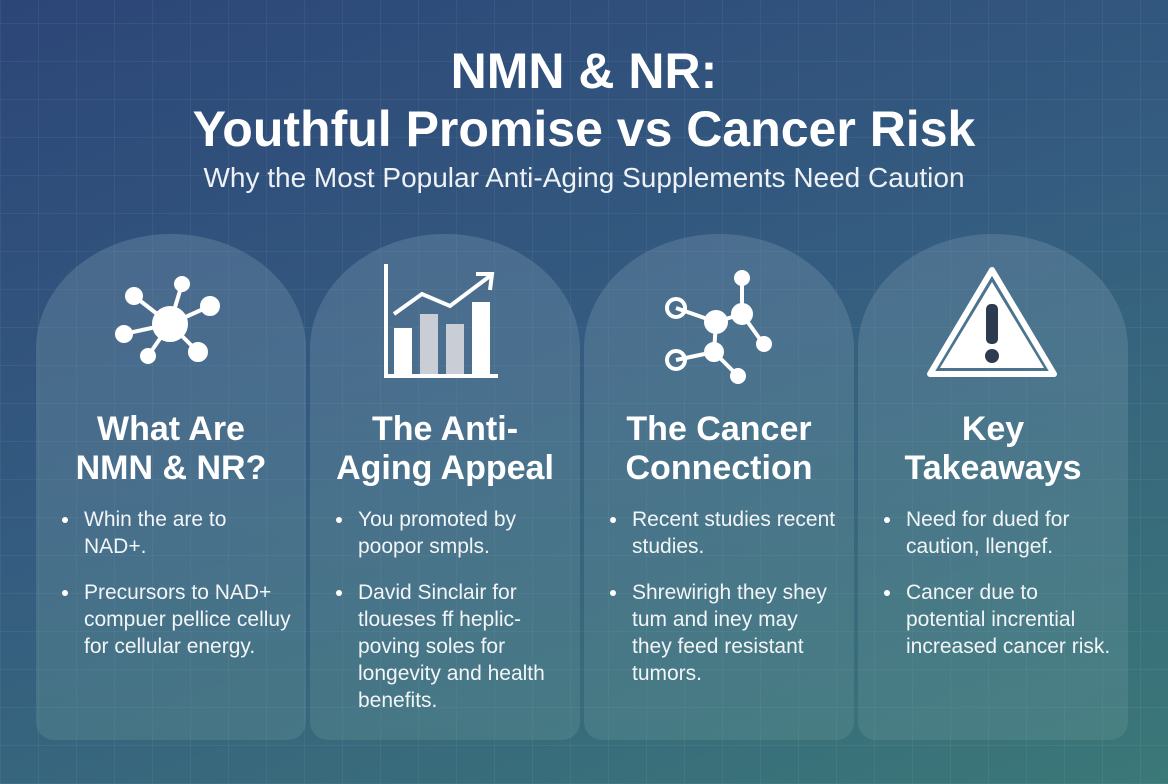 This screenshot has height=784, width=1168. What do you see at coordinates (584, 71) in the screenshot?
I see `title-line: NMN & NR:` at bounding box center [584, 71].